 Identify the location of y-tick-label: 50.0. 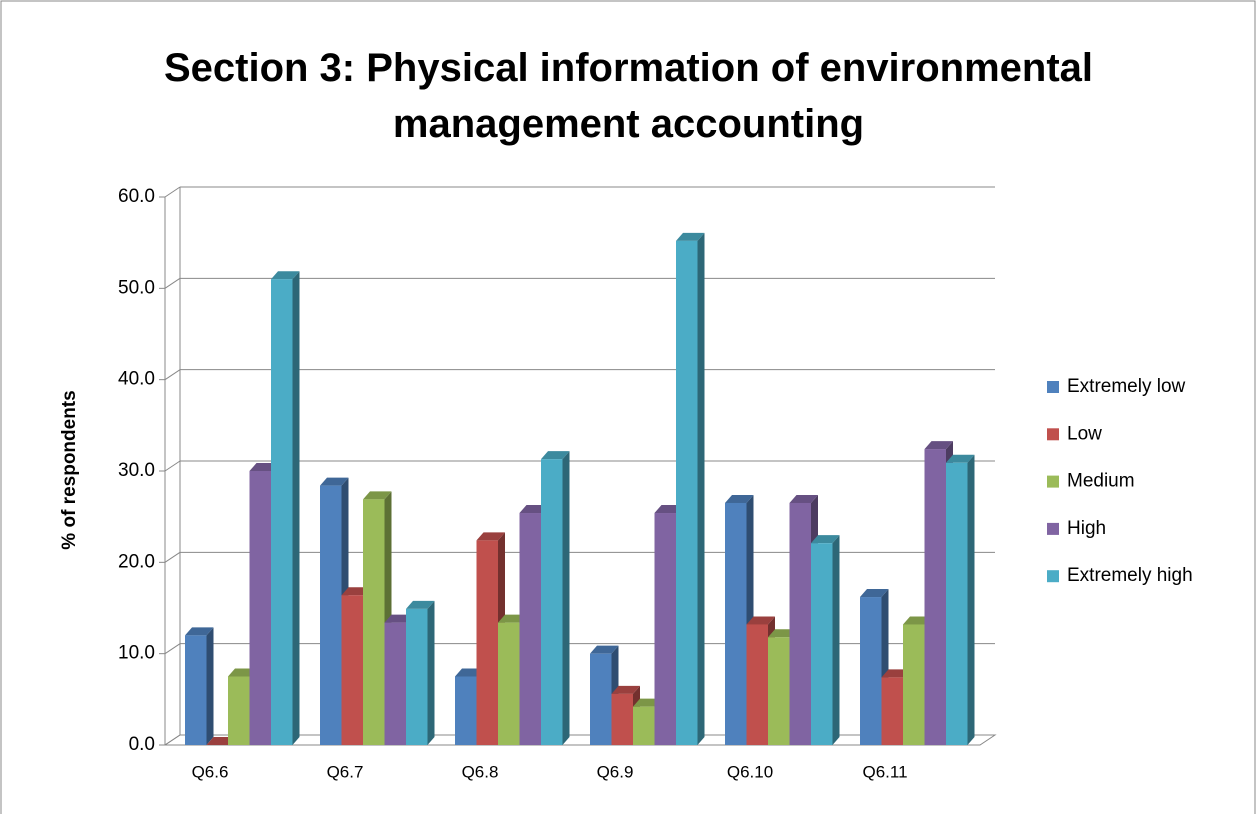
(136, 287).